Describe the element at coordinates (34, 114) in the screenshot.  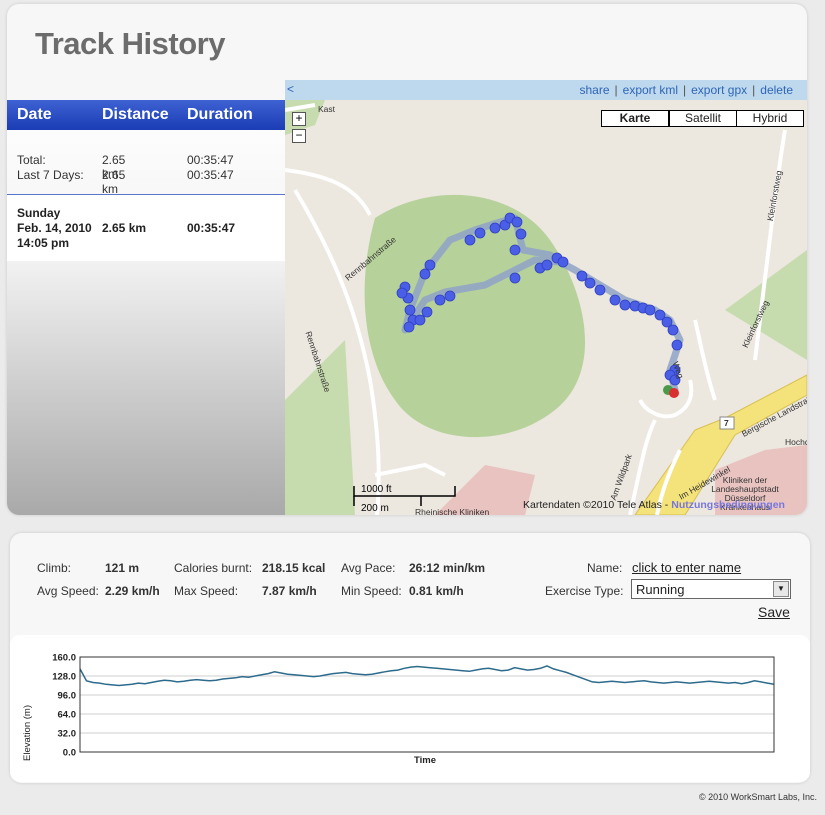
I see `column-date: Date` at that location.